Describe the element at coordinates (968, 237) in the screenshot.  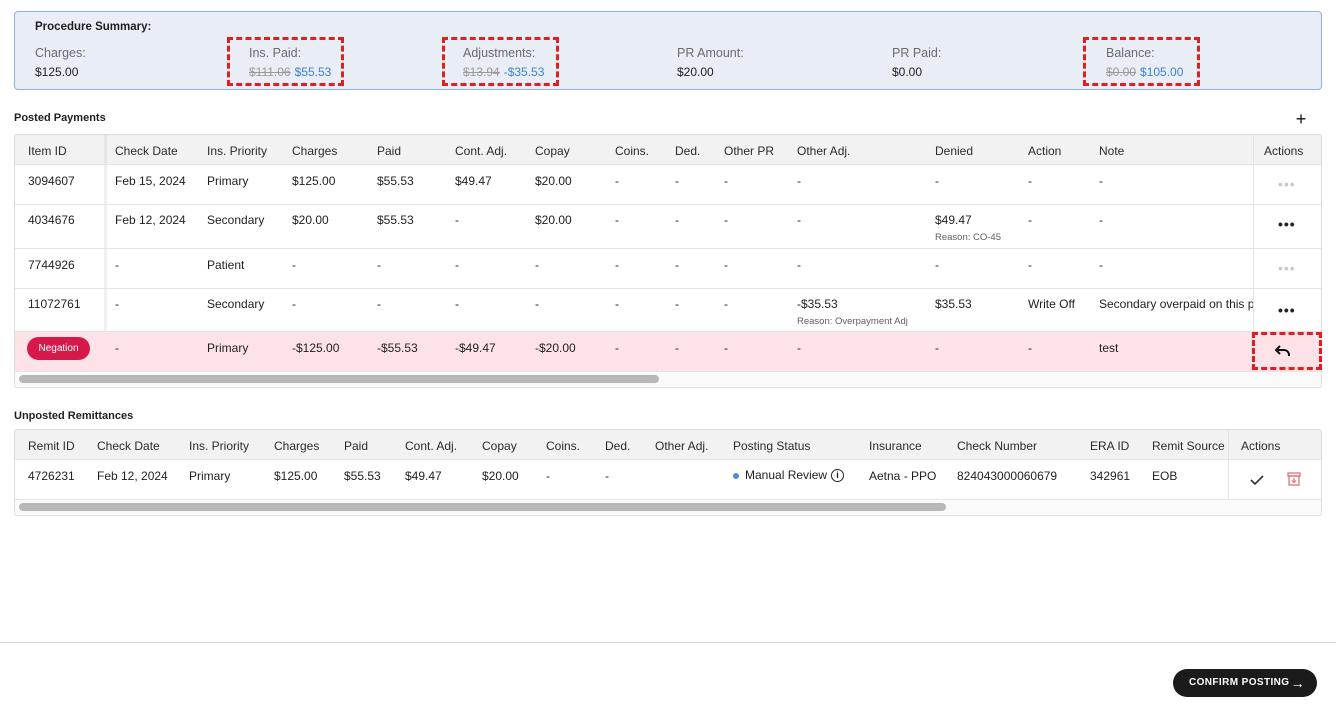
I see `denied-reason: Reason: CO-45` at that location.